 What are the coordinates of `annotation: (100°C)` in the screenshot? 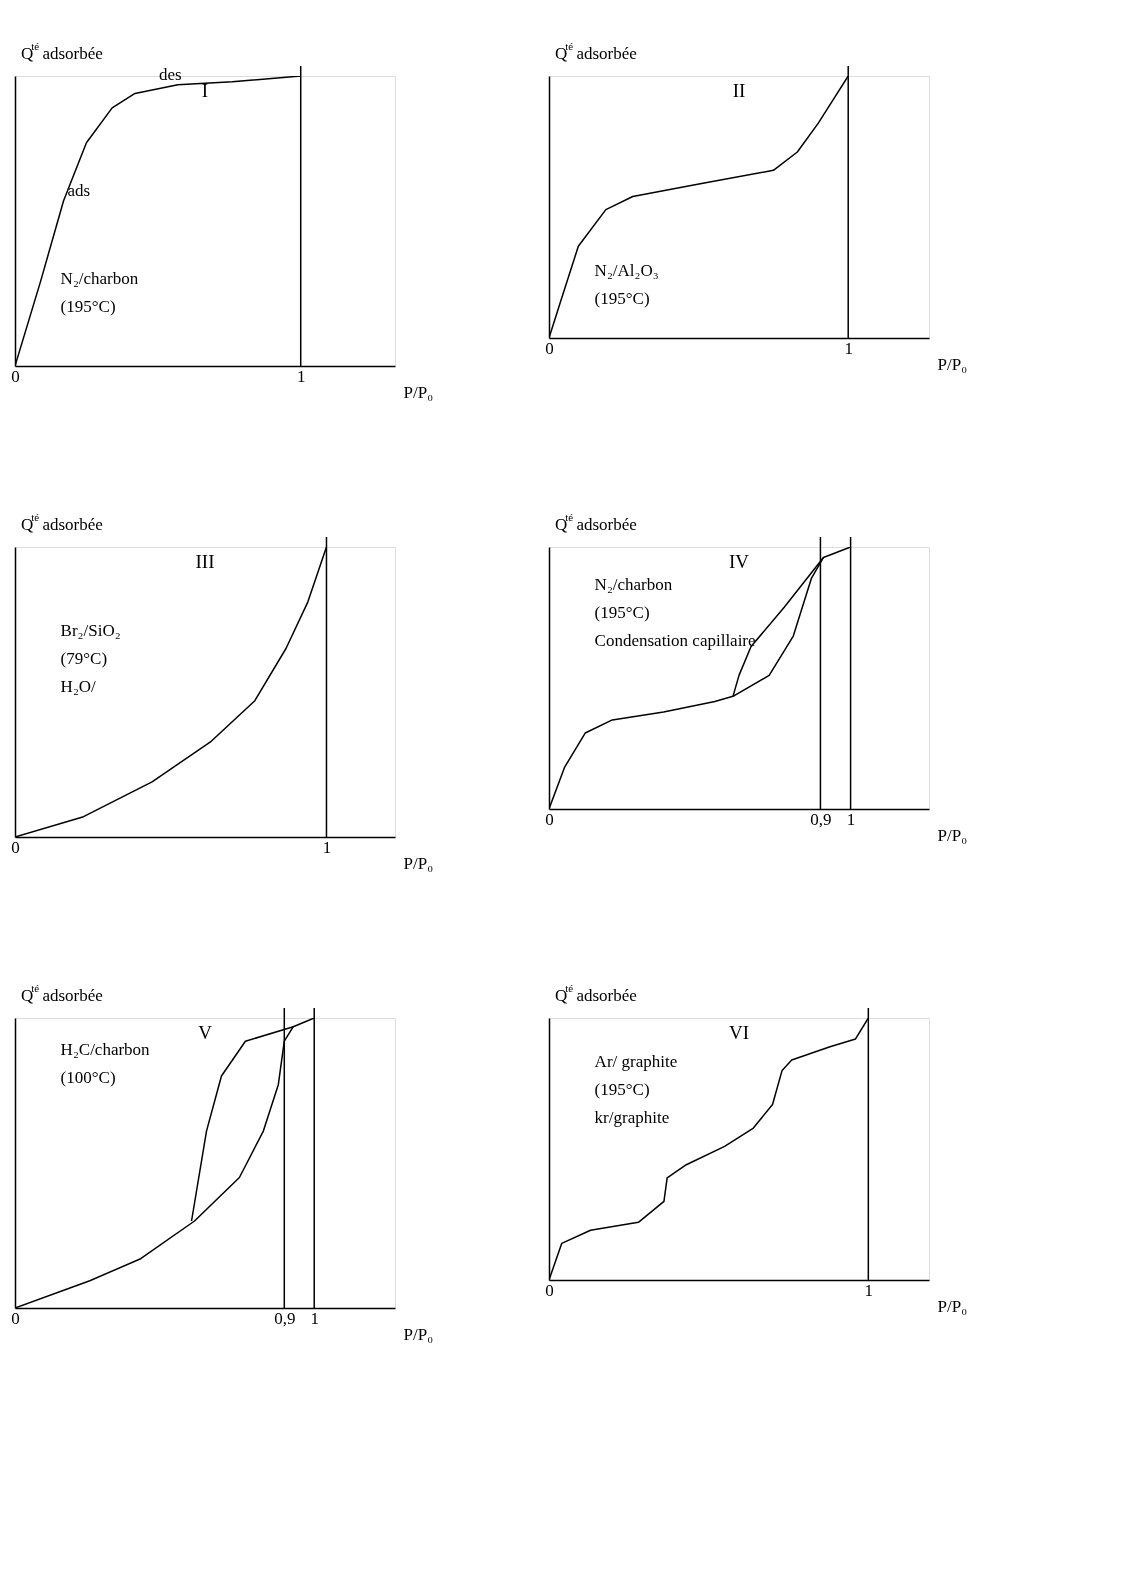 It's located at (88, 1078).